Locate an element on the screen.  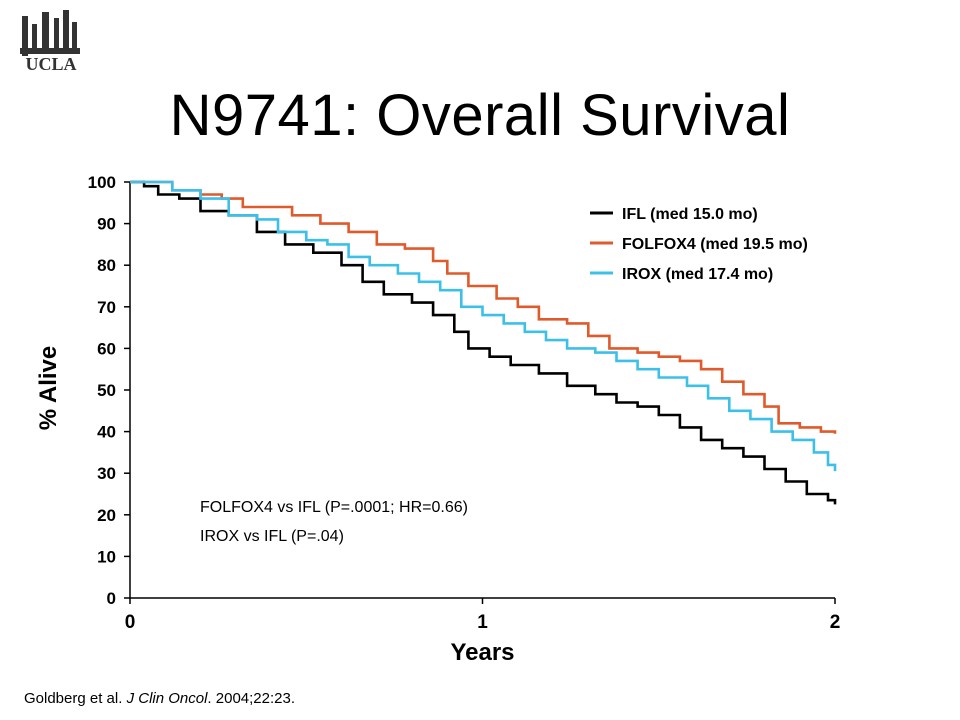
legend-label: IROX (med 17.4 mo) is located at coordinates (697, 274).